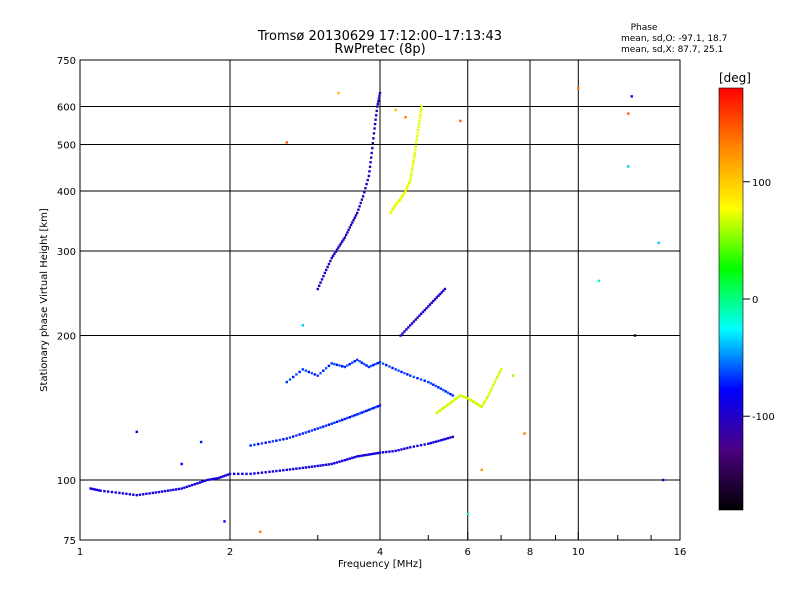 The width and height of the screenshot is (800, 600). What do you see at coordinates (230, 552) in the screenshot?
I see `x-tick-label: 2` at bounding box center [230, 552].